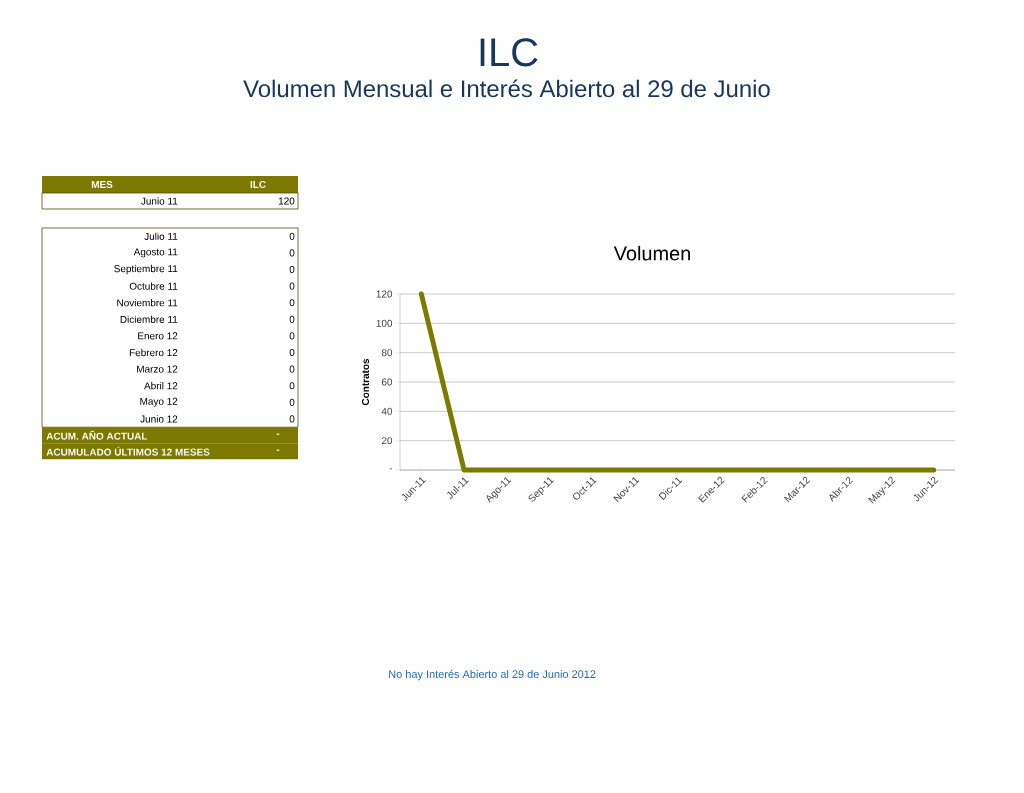 The height and width of the screenshot is (793, 1024). Describe the element at coordinates (159, 419) in the screenshot. I see `category-label: Junio 12` at that location.